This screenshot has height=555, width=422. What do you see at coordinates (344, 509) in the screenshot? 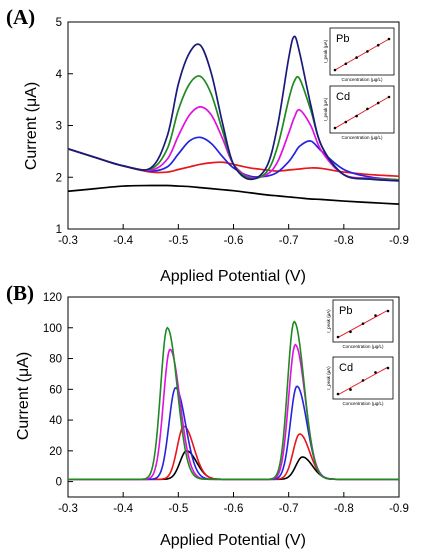
I see `panel-b-xtick-label: -0.8` at bounding box center [344, 509].